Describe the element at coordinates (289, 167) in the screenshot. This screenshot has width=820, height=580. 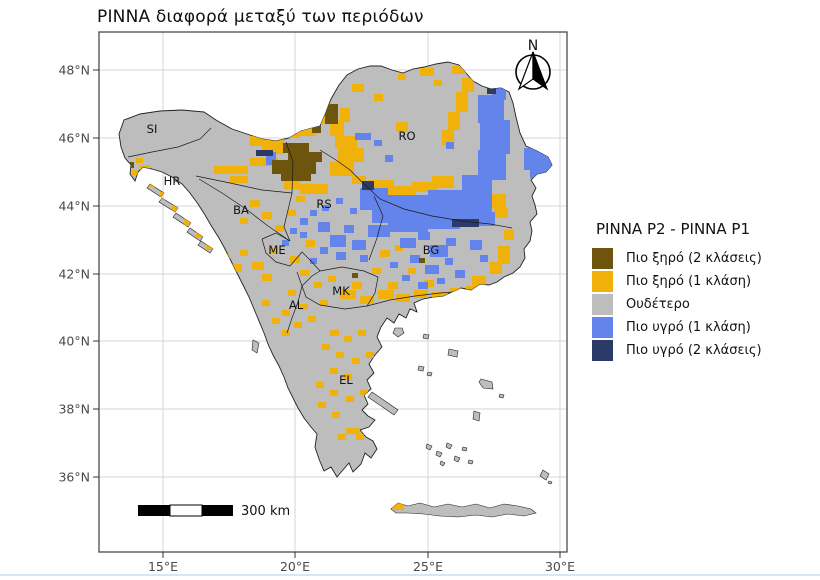
I see `border-hr-rs` at that location.